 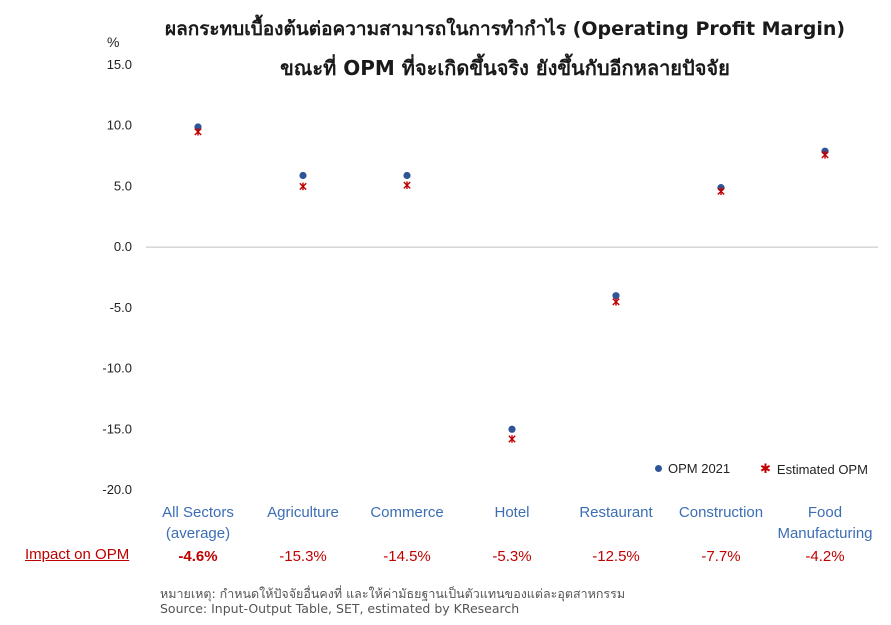 What do you see at coordinates (303, 512) in the screenshot?
I see `category-label: Agriculture` at bounding box center [303, 512].